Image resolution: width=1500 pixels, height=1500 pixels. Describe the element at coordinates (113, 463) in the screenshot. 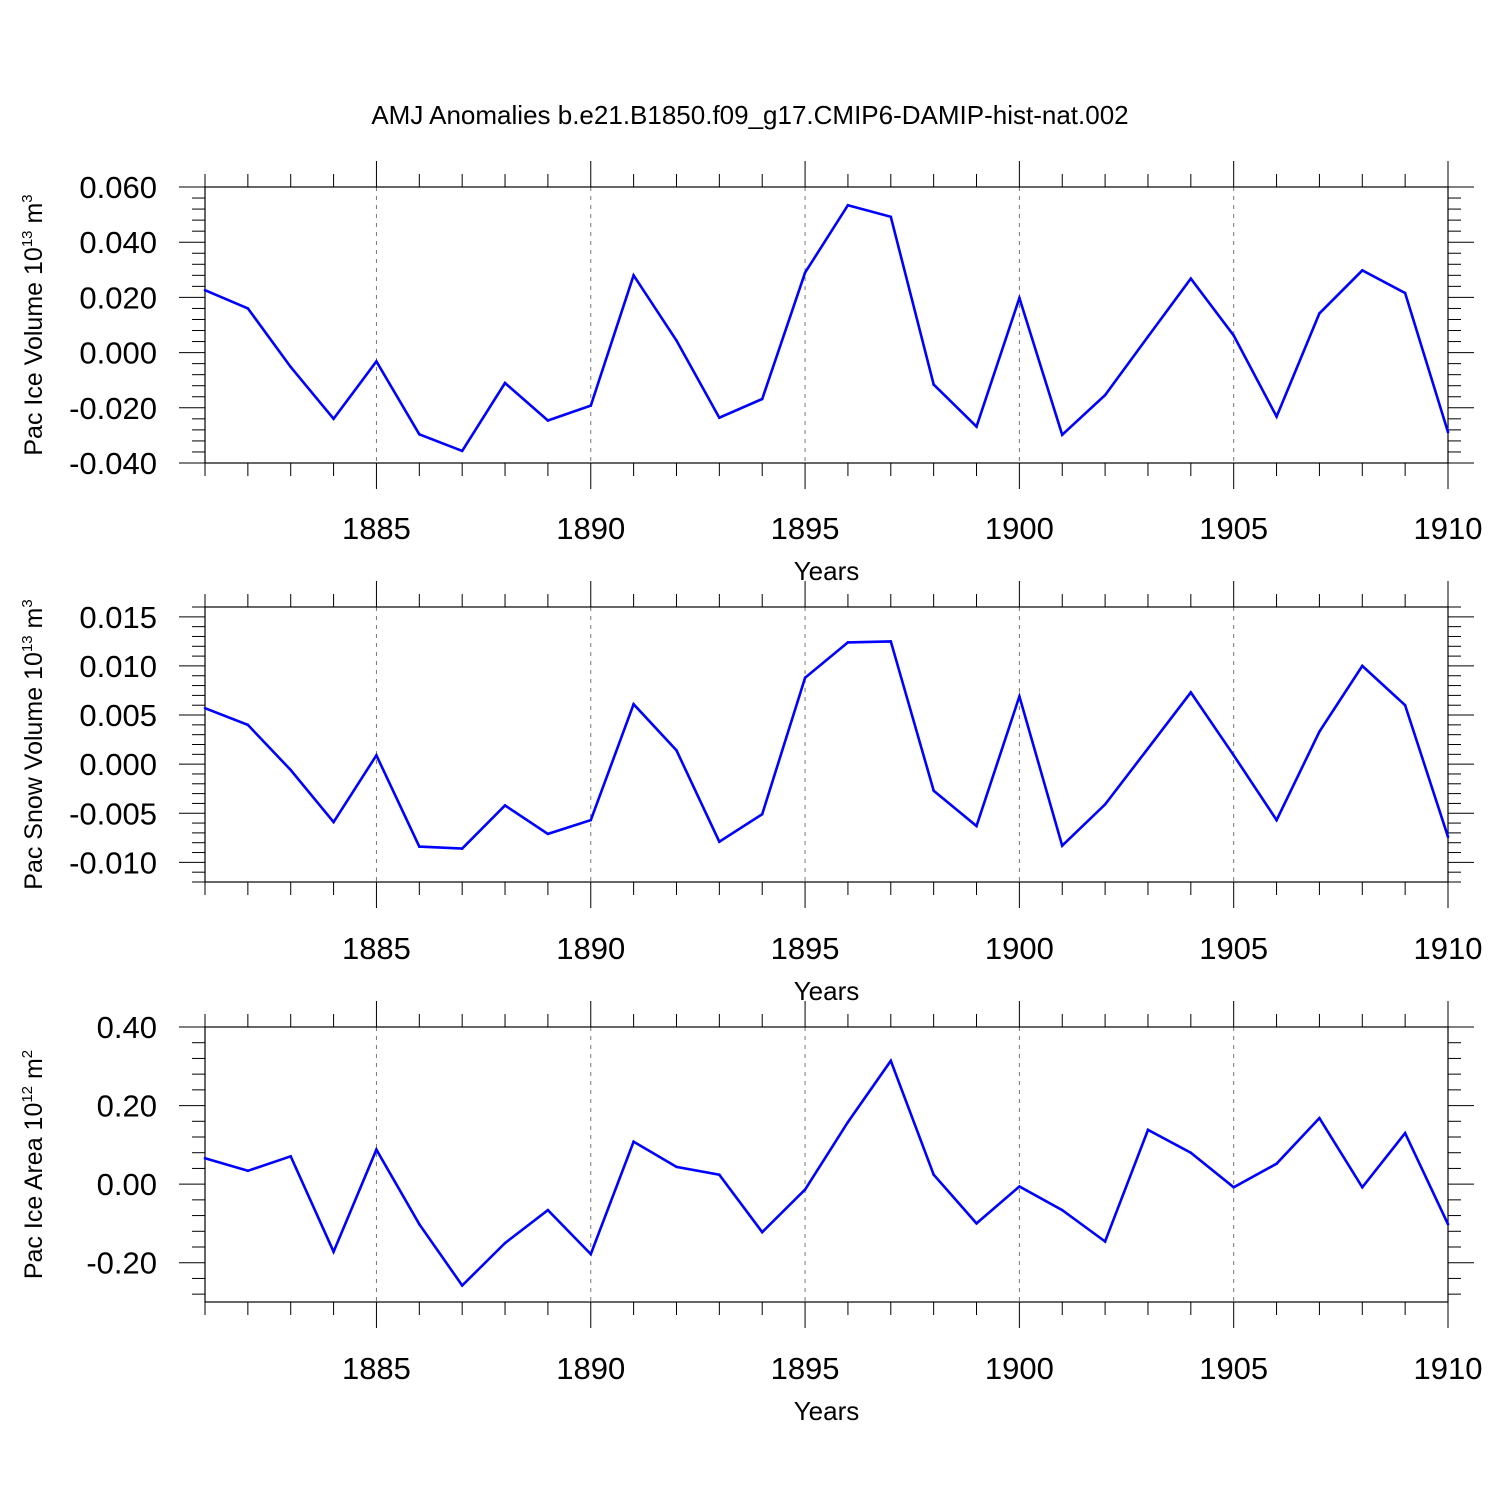

I see `y-tick-label: -0.040` at that location.